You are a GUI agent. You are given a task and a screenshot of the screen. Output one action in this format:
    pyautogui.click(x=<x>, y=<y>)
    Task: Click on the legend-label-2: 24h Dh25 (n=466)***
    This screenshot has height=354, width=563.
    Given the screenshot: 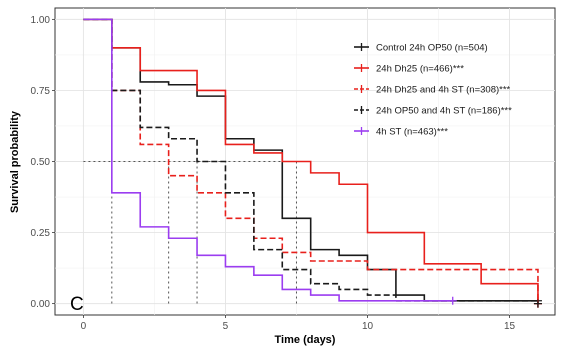 What is the action you would take?
    pyautogui.click(x=420, y=69)
    